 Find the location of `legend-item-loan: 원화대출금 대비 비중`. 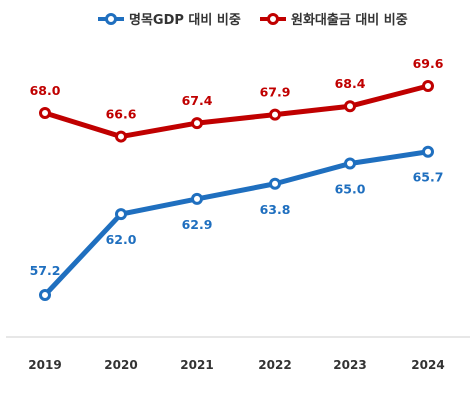

legend-item-loan: 원화대출금 대비 비중 is located at coordinates (334, 20).